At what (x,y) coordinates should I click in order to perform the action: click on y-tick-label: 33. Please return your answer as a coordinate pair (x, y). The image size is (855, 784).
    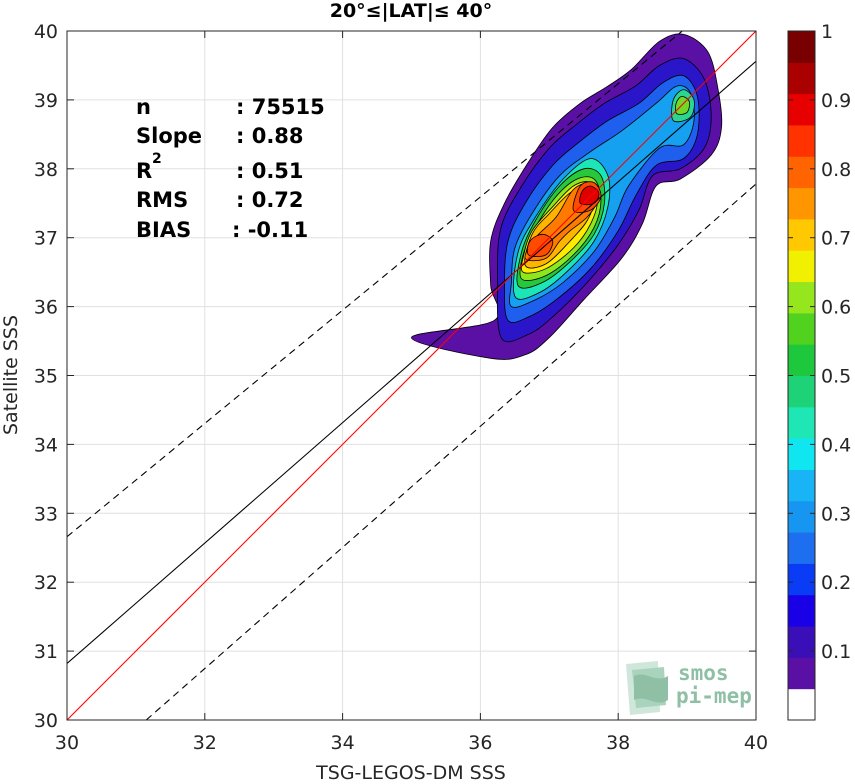
    Looking at the image, I should click on (46, 514).